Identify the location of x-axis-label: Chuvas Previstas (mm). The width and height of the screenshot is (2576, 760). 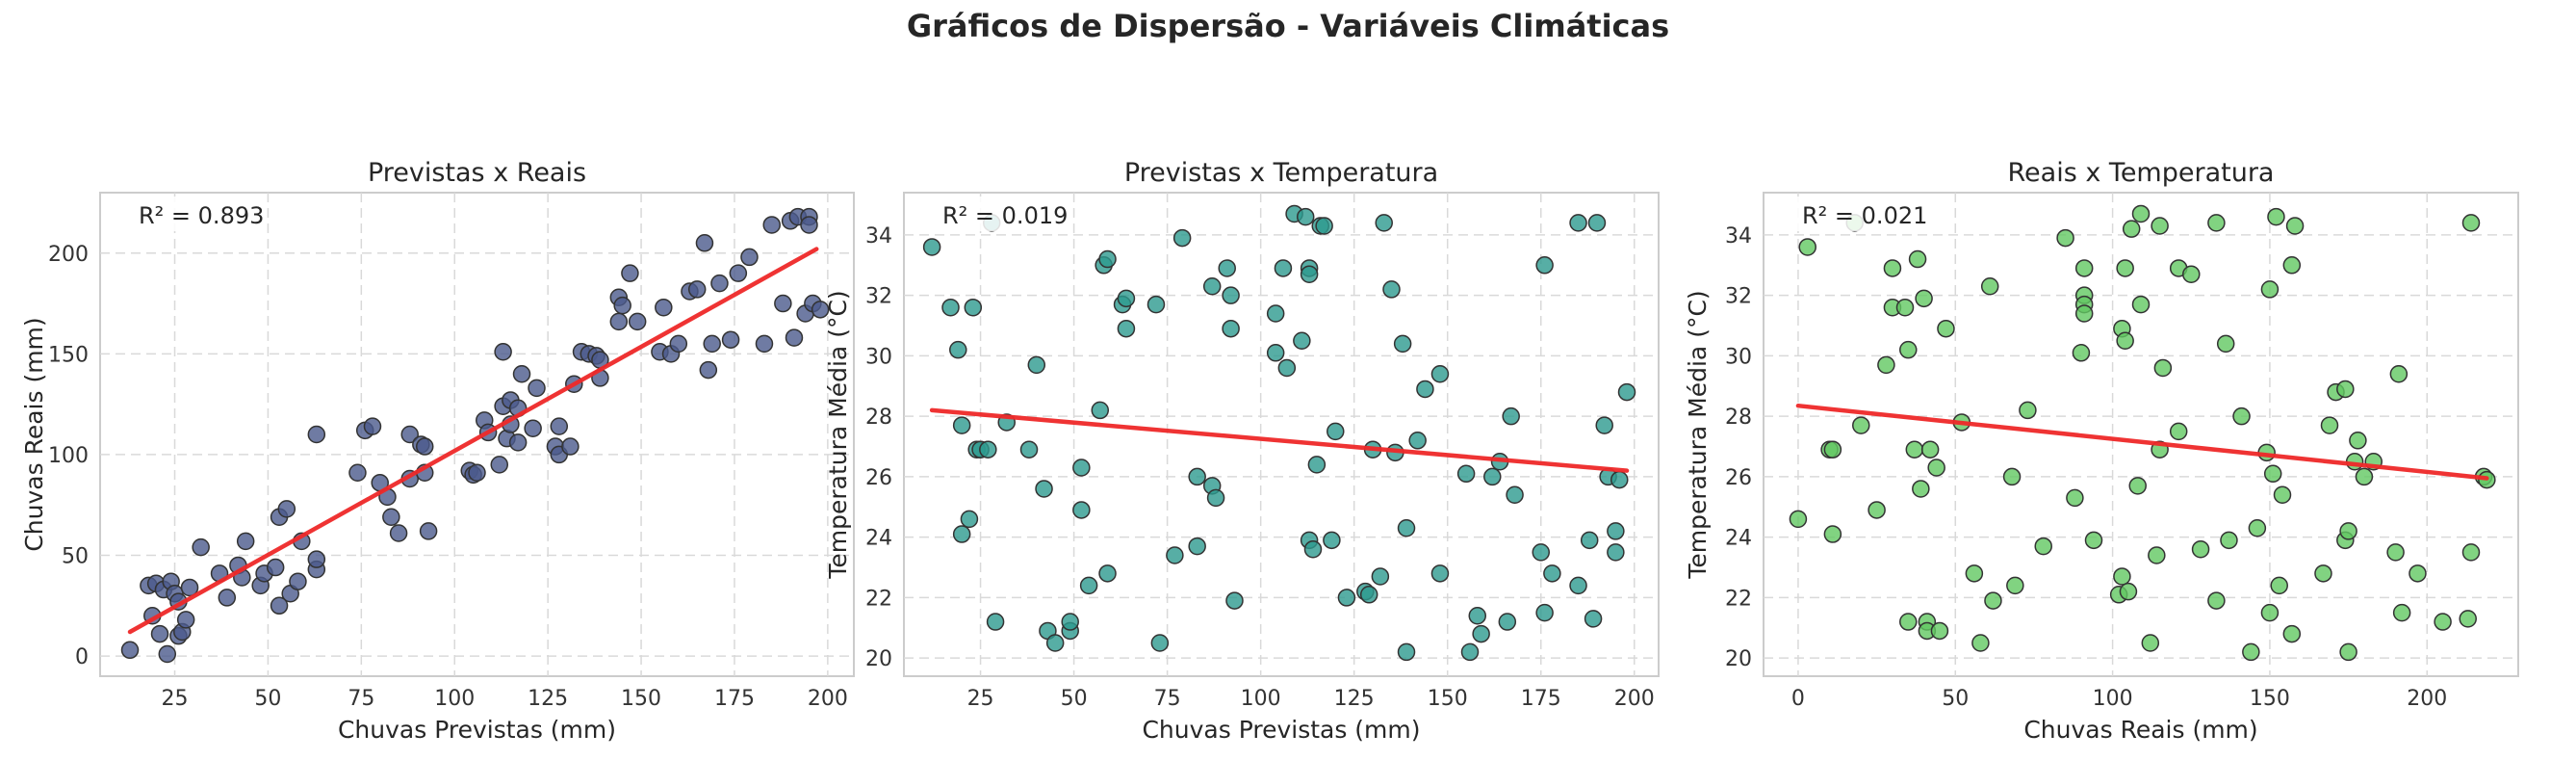
(477, 730).